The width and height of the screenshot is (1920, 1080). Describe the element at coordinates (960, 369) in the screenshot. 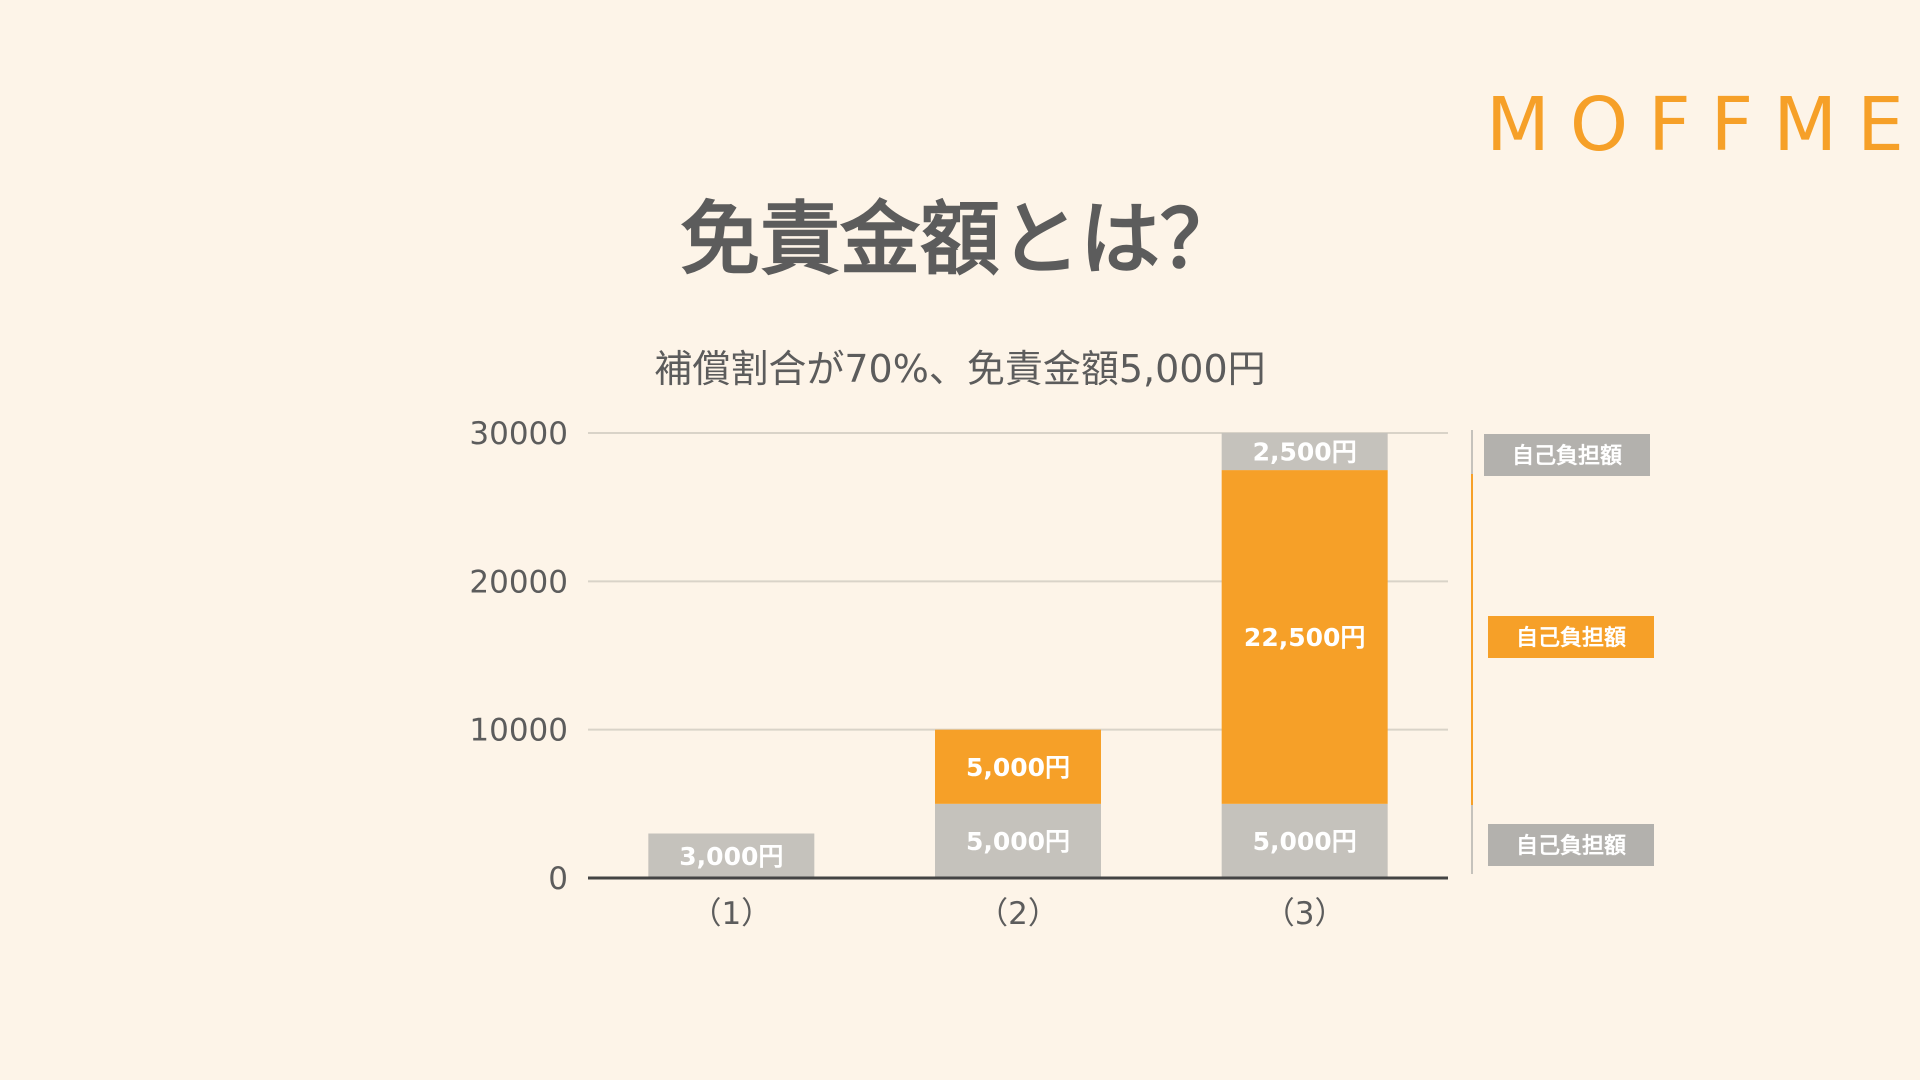

I see `chart-subtitle: 補償割合が70%、免責金額5,000円` at that location.